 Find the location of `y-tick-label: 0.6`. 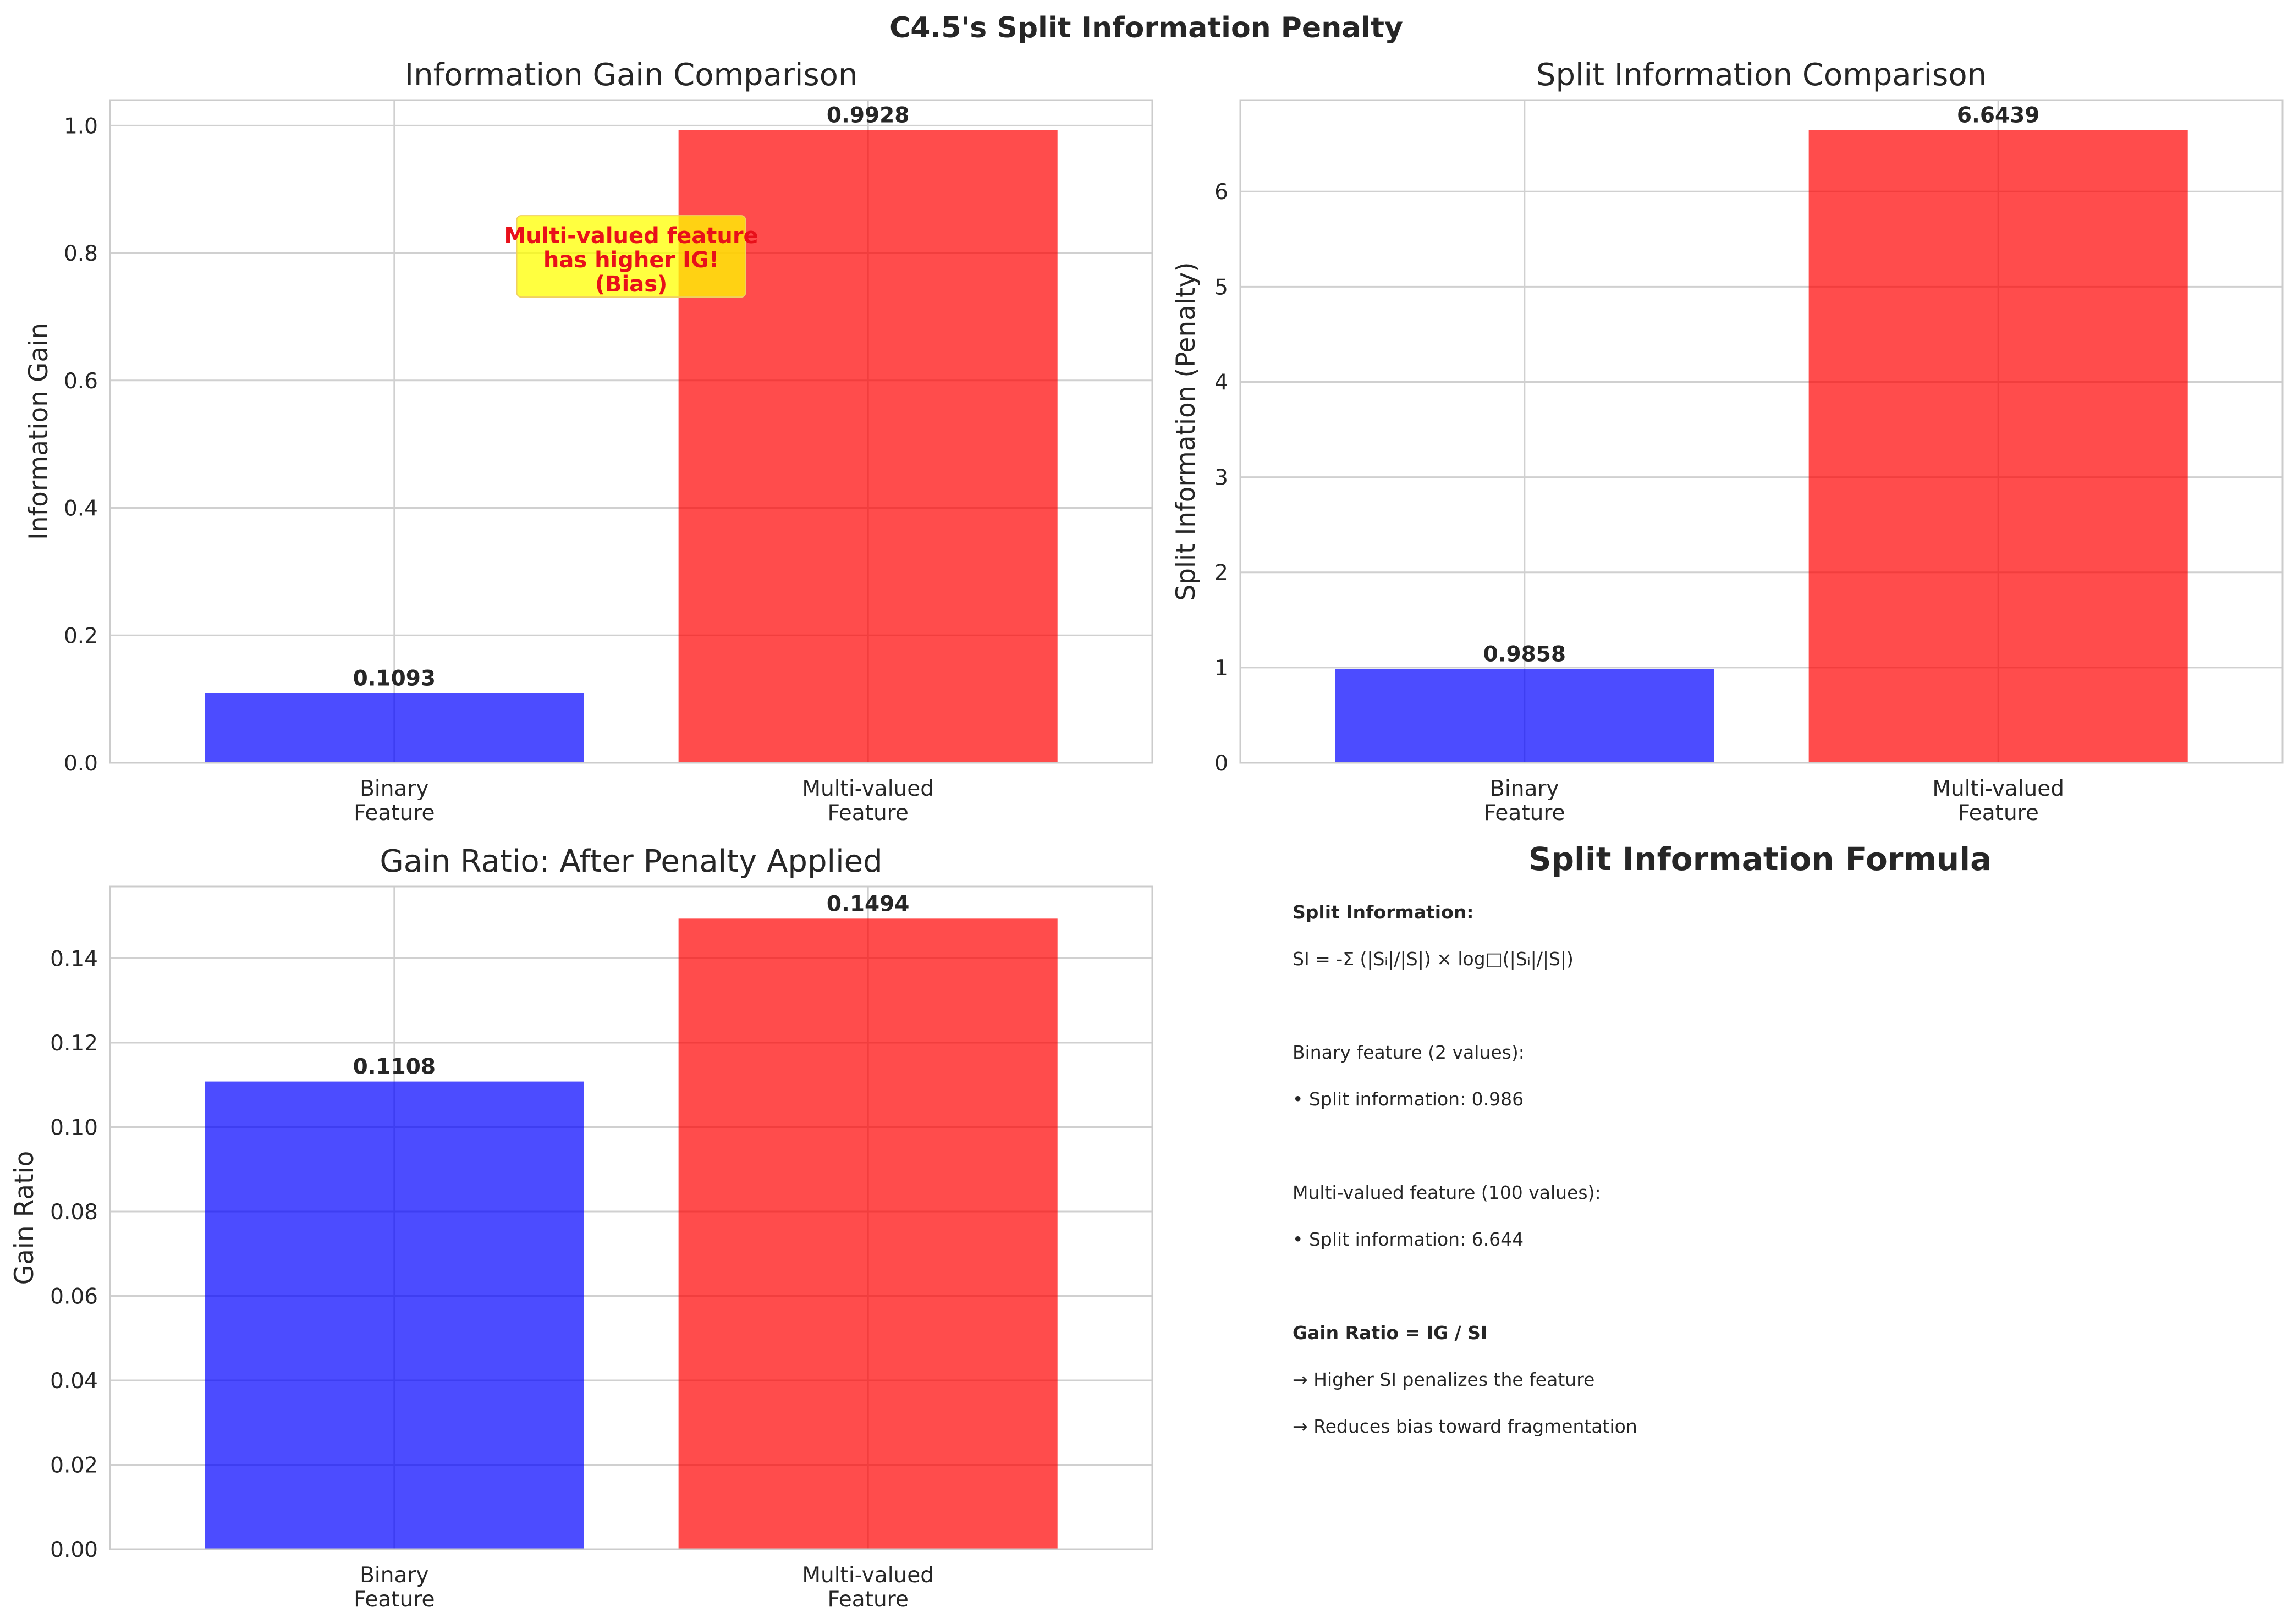

y-tick-label: 0.6 is located at coordinates (81, 381).